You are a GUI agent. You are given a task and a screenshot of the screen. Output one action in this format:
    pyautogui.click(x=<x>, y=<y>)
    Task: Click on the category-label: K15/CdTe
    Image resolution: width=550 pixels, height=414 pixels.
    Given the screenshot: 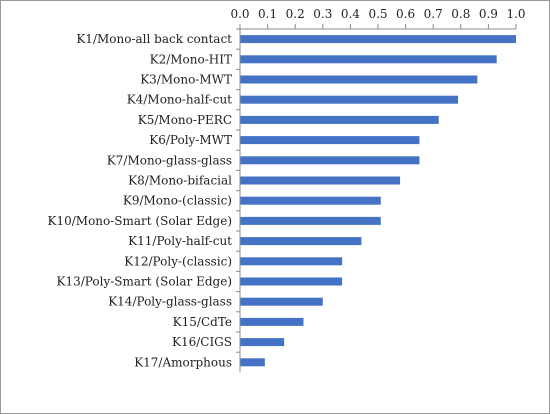 What is the action you would take?
    pyautogui.click(x=202, y=322)
    